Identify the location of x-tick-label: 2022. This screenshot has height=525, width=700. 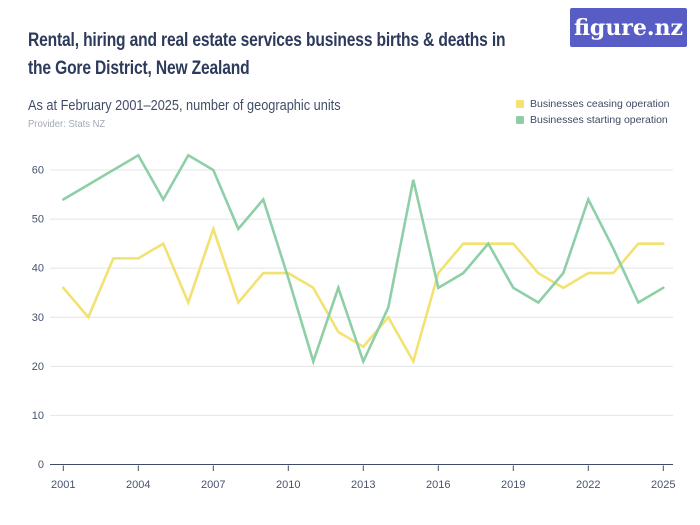
(588, 485).